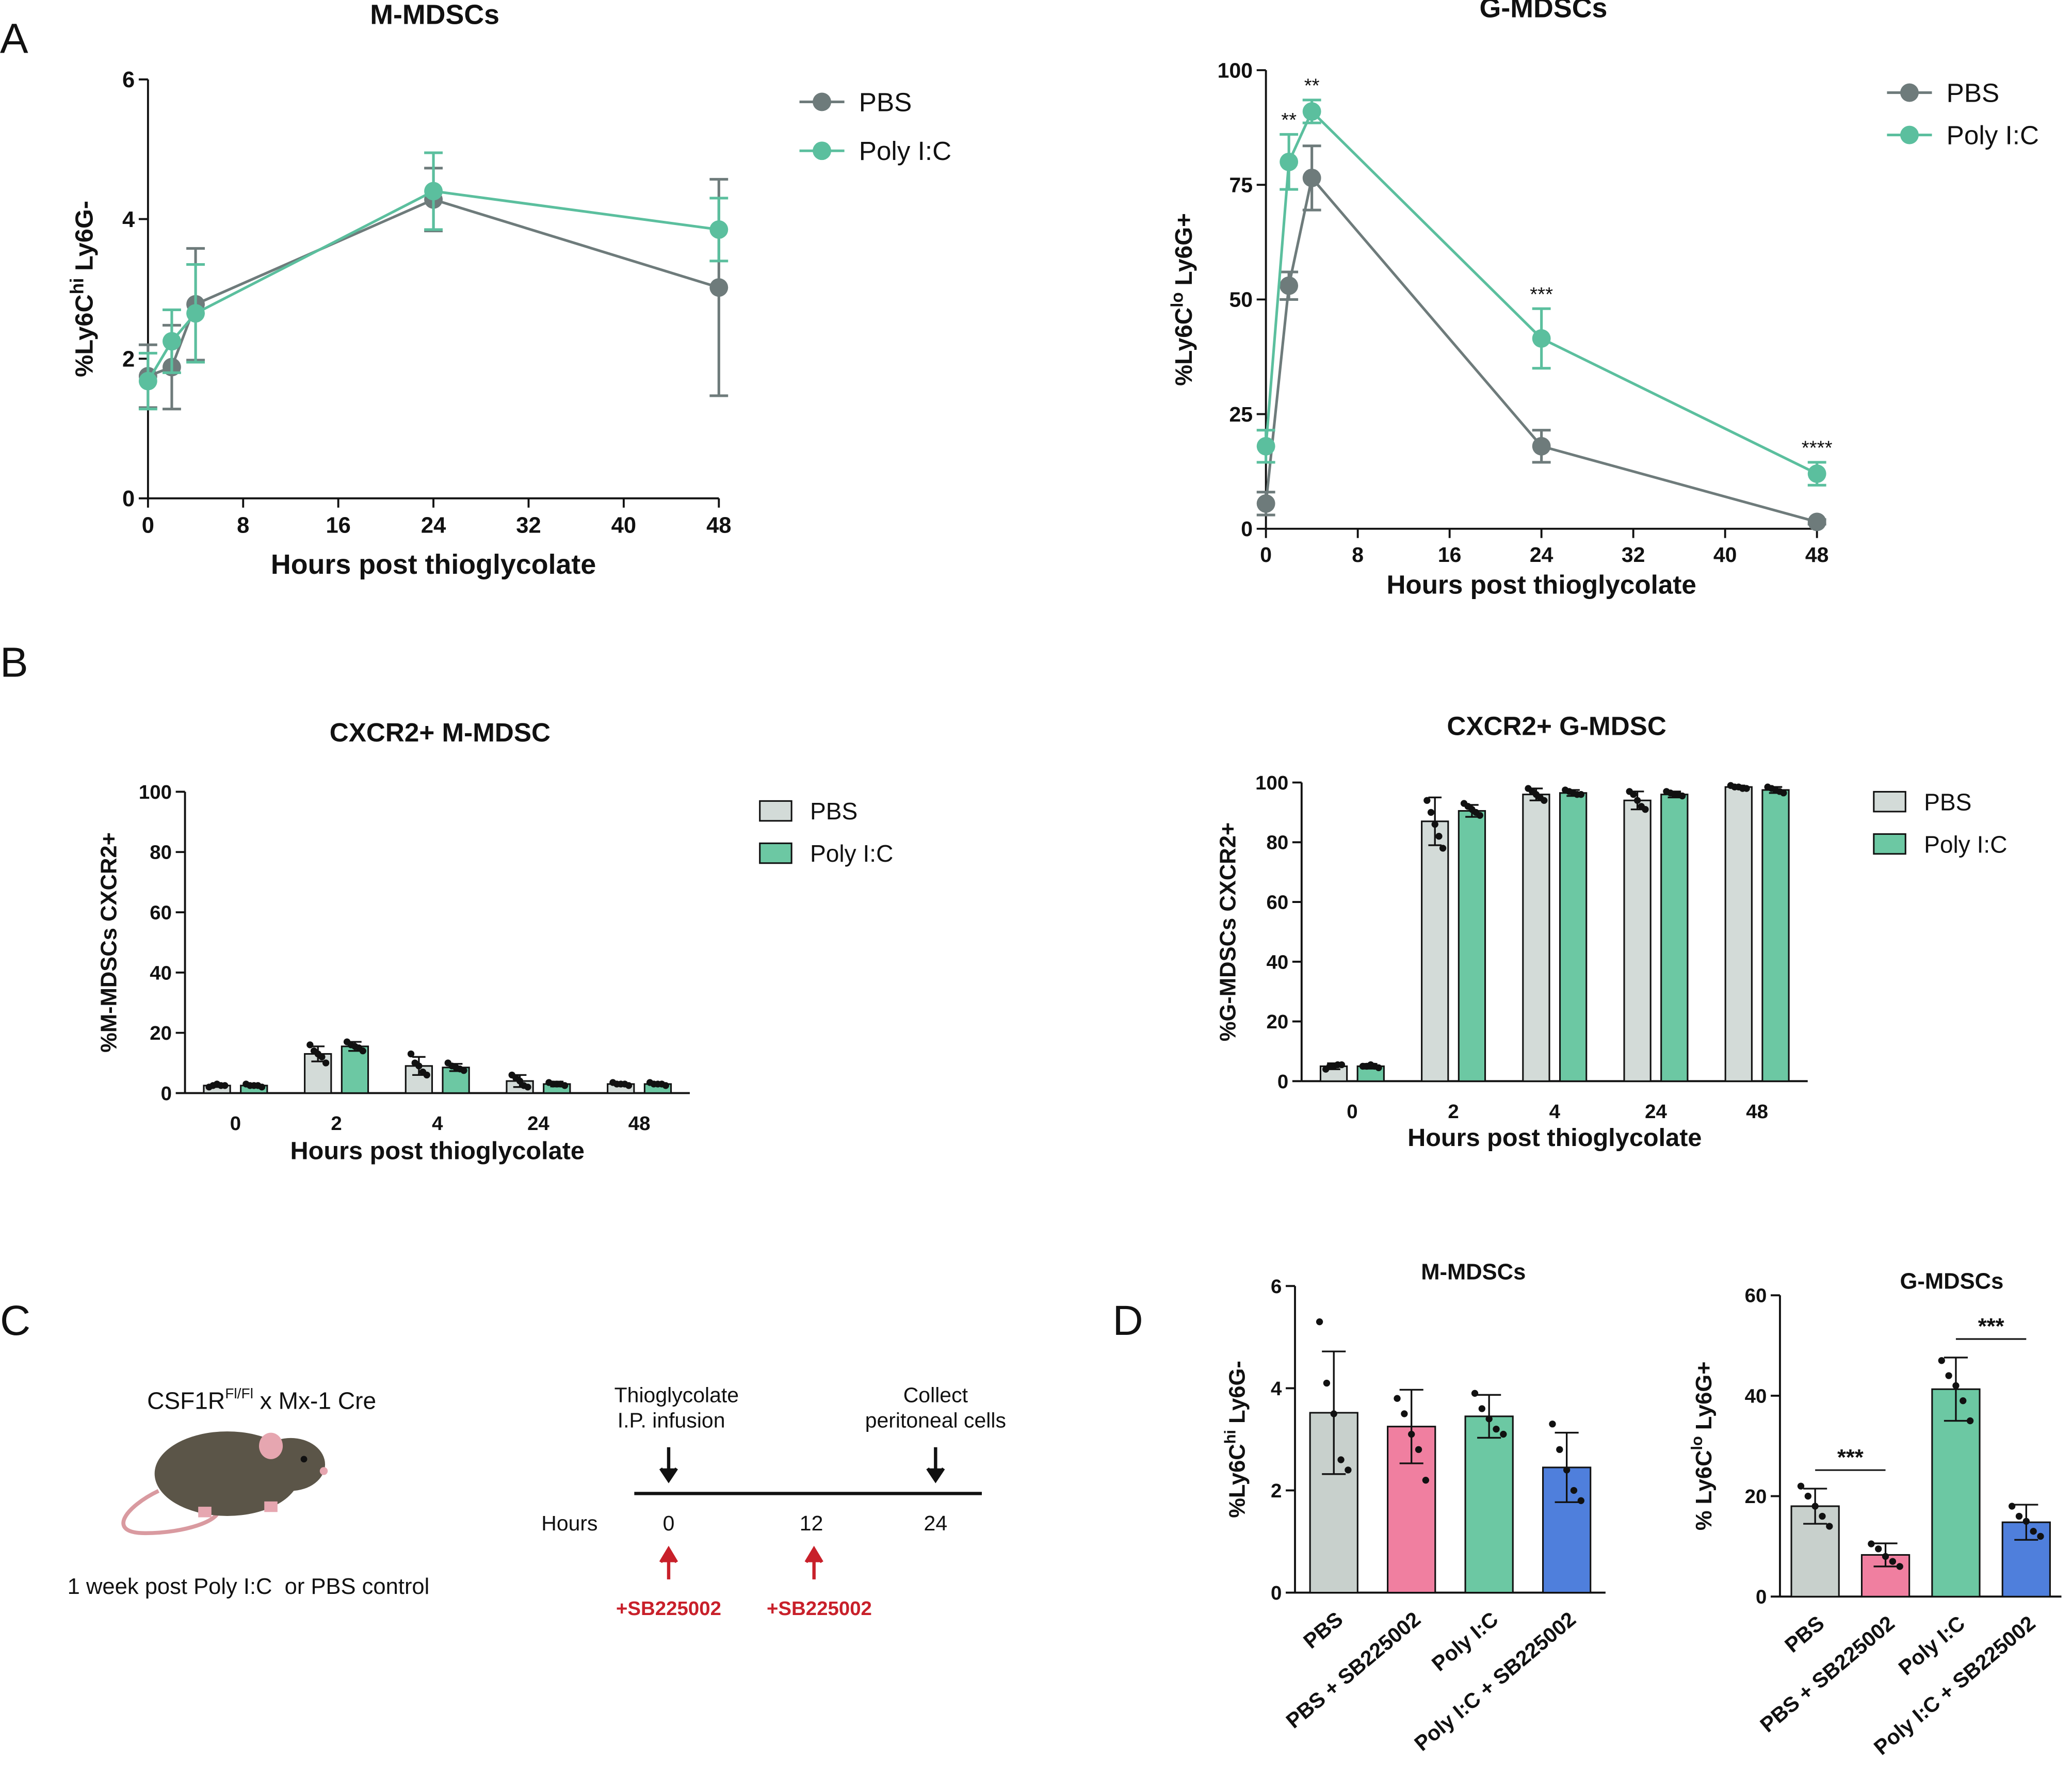 Image resolution: width=2072 pixels, height=1791 pixels. I want to click on y-tick-label: 80, so click(1277, 843).